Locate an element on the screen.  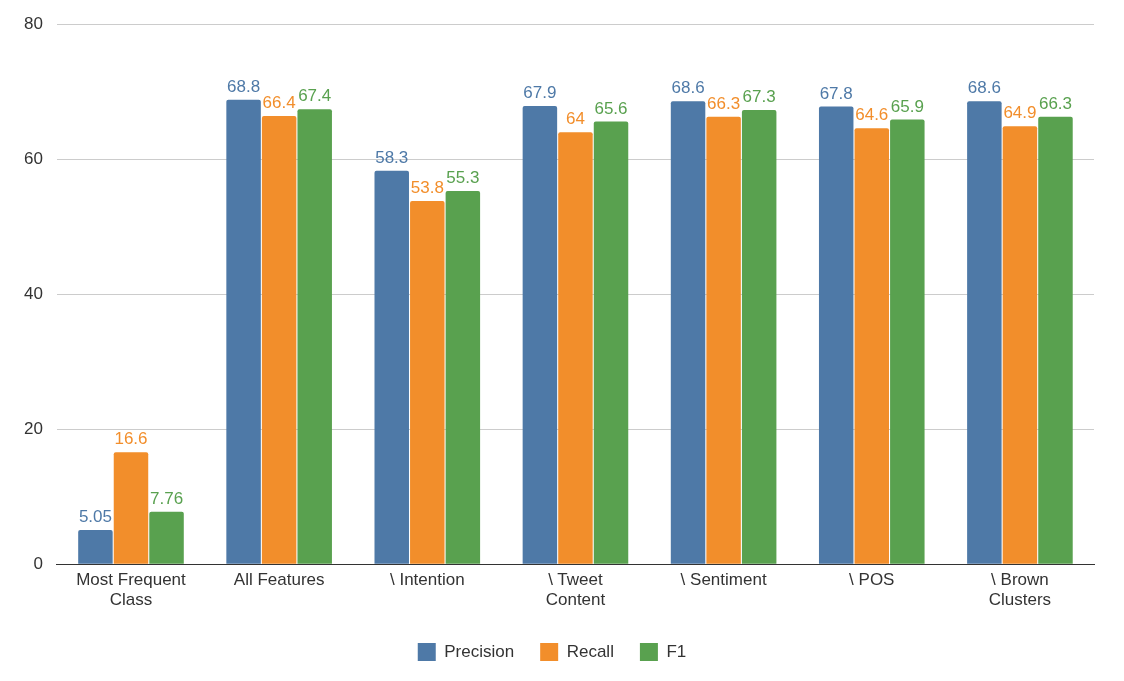
data-label: 64.6 is located at coordinates (872, 115).